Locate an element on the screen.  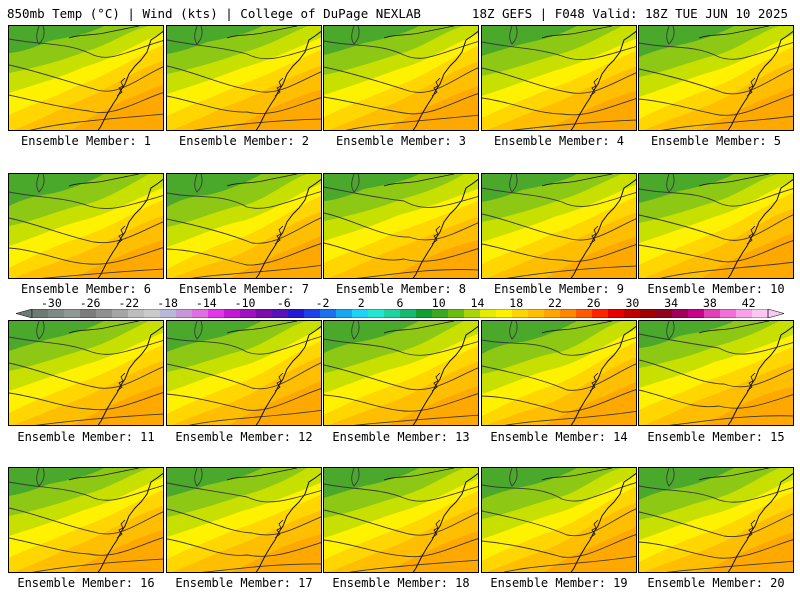
member-caption-4: Ensemble Member: 4 is located at coordinates (559, 141).